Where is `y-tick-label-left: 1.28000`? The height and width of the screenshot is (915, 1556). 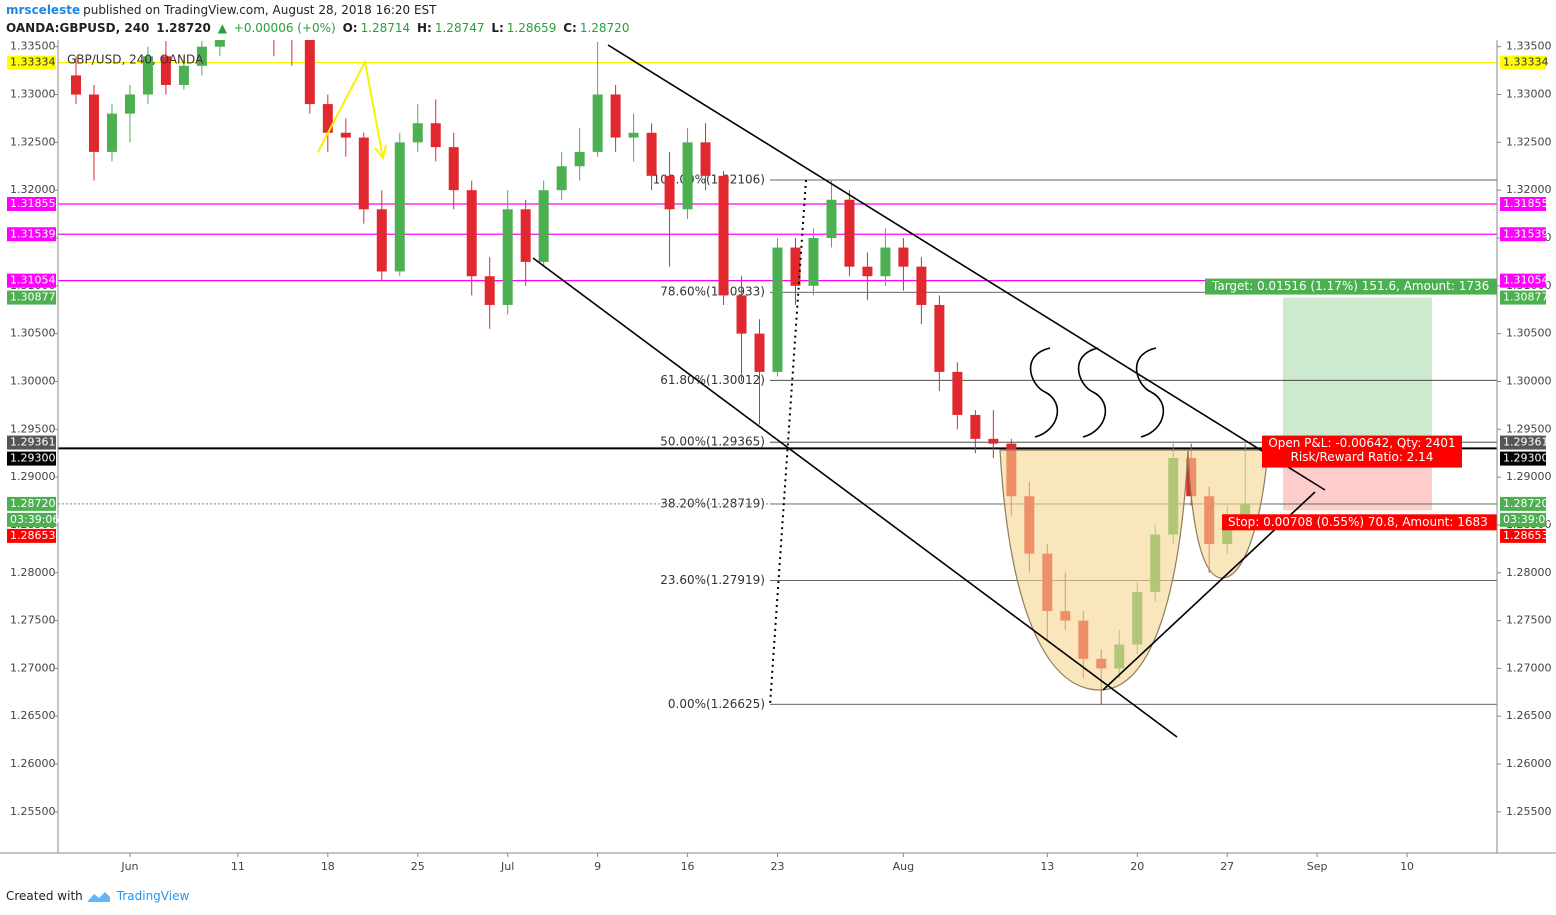
y-tick-label-left: 1.28000 is located at coordinates (33, 572).